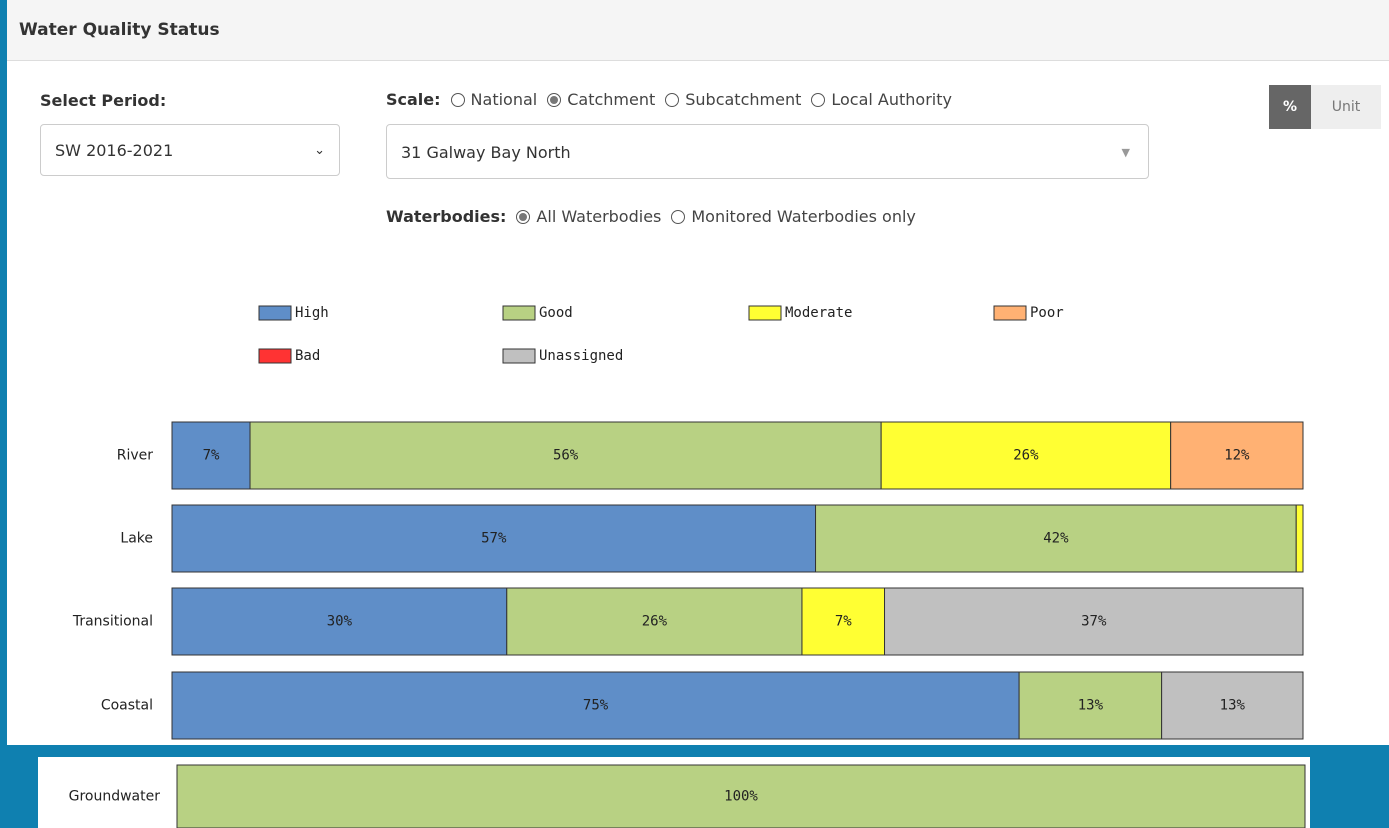  Describe the element at coordinates (504, 99) in the screenshot. I see `radio-label: National` at that location.